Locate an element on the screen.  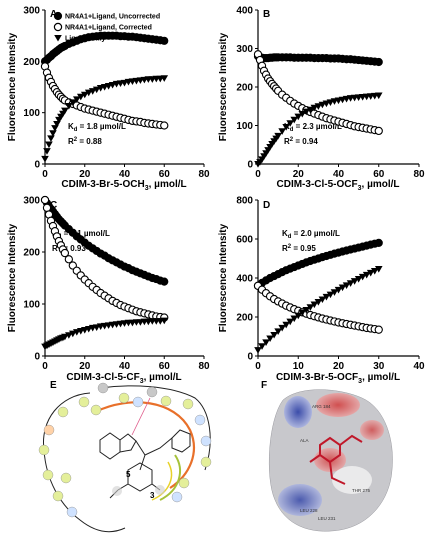
series-open-circle is located at coordinates (318, 307).